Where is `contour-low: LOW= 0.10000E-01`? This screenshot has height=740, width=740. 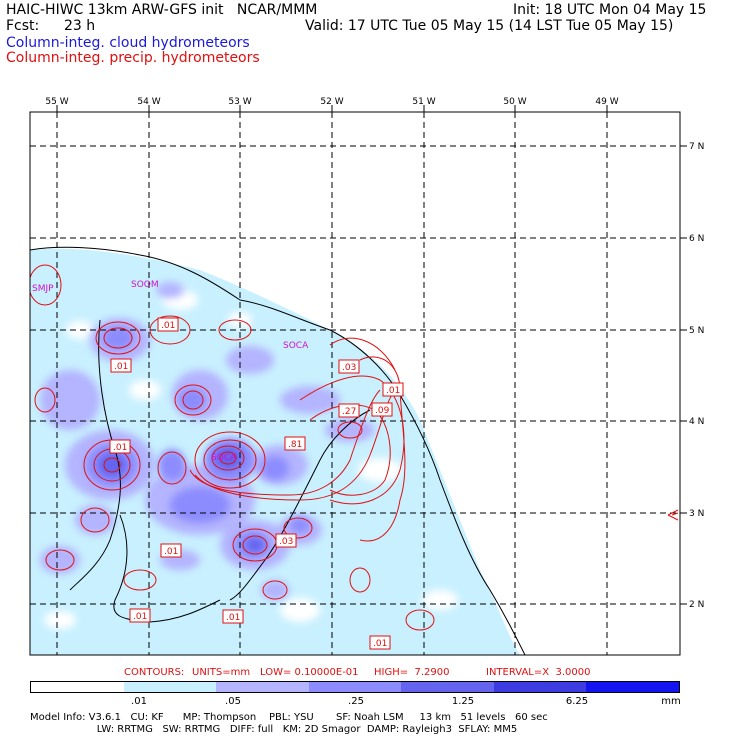 contour-low: LOW= 0.10000E-01 is located at coordinates (309, 672).